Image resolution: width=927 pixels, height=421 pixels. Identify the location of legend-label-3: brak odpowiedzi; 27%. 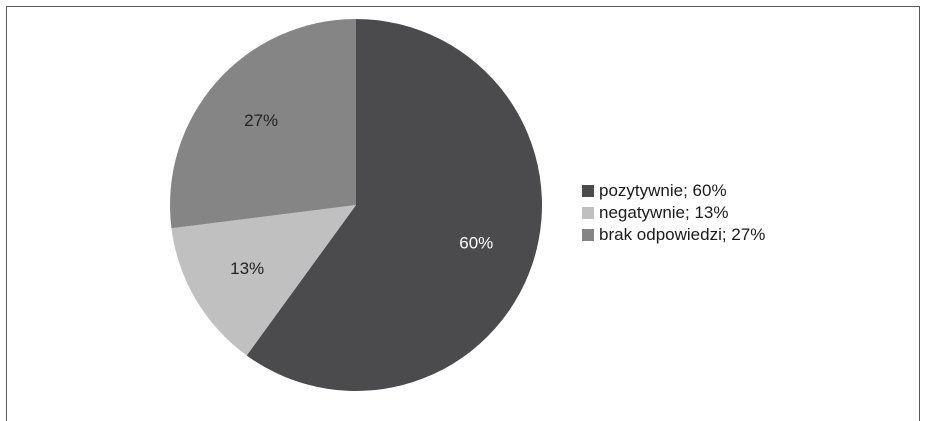
(682, 234).